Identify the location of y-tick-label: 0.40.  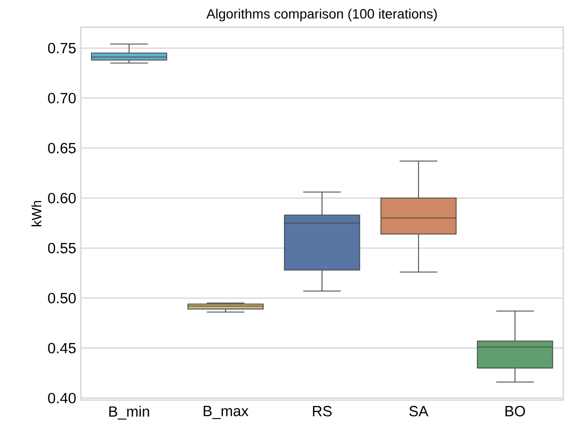
(62, 398).